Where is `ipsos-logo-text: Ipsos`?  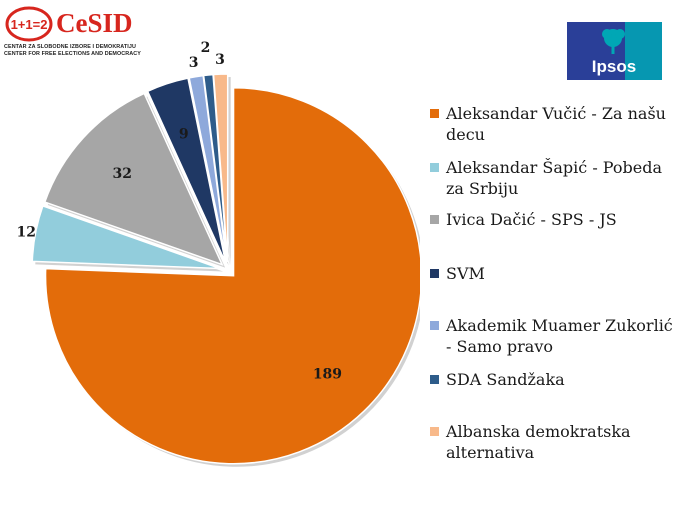
ipsos-logo-text: Ipsos is located at coordinates (614, 66).